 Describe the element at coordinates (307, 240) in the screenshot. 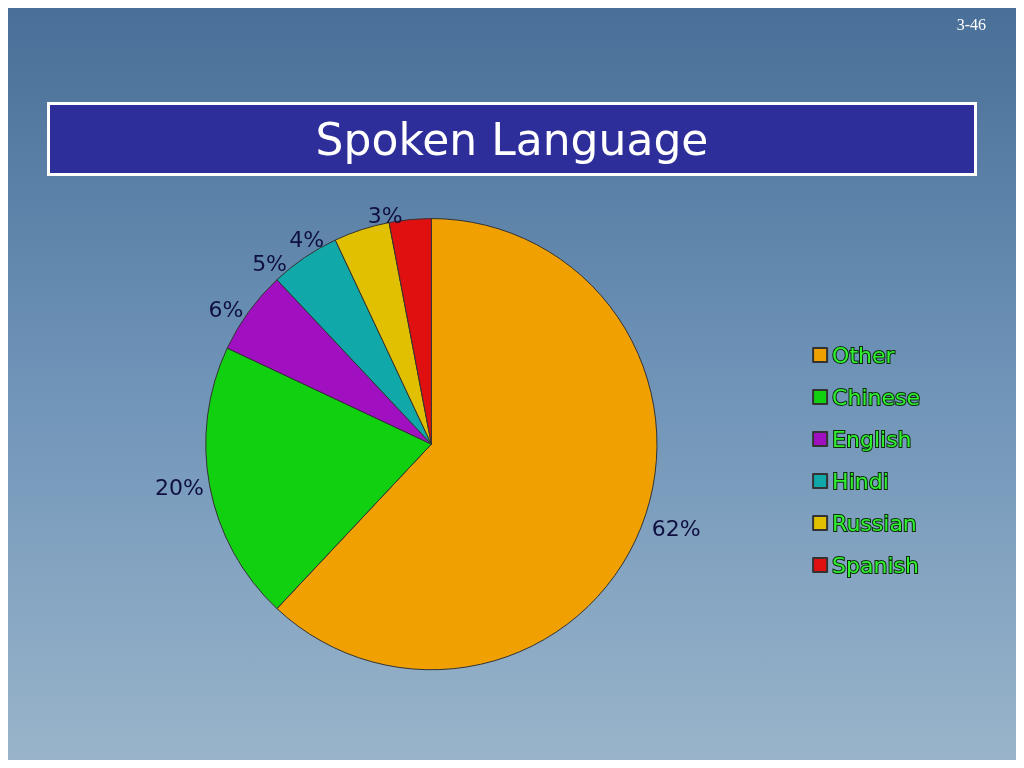

I see `data-label: 4%` at that location.